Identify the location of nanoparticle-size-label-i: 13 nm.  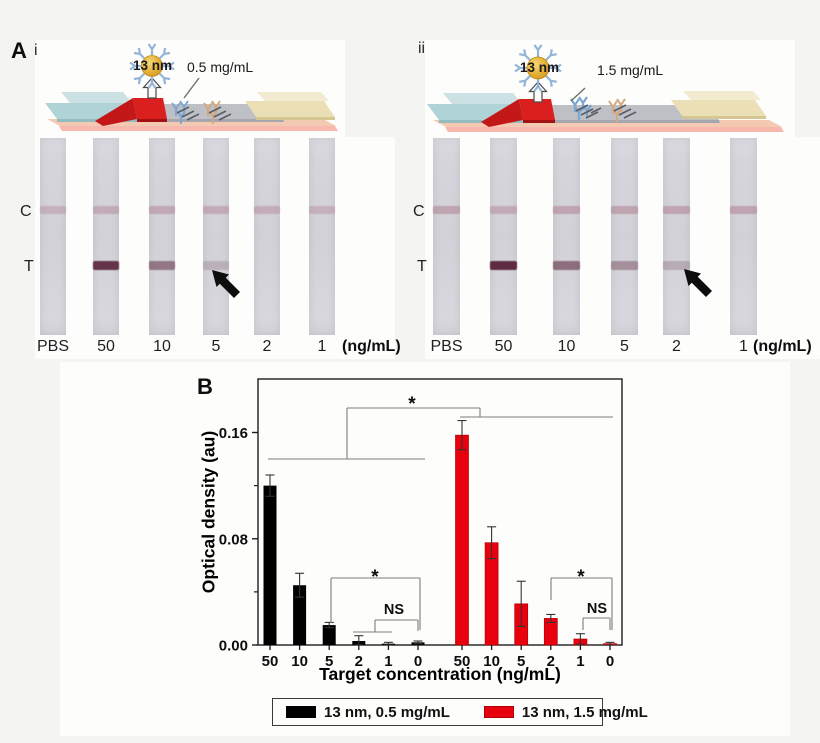
(153, 65).